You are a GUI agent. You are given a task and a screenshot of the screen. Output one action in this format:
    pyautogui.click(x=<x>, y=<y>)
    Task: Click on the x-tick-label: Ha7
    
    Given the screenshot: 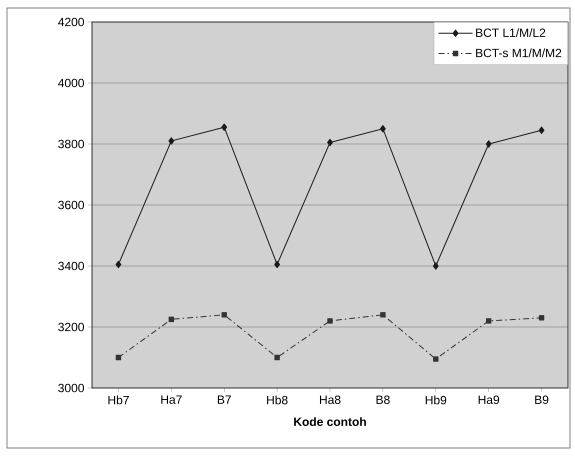 What is the action you would take?
    pyautogui.click(x=171, y=400)
    